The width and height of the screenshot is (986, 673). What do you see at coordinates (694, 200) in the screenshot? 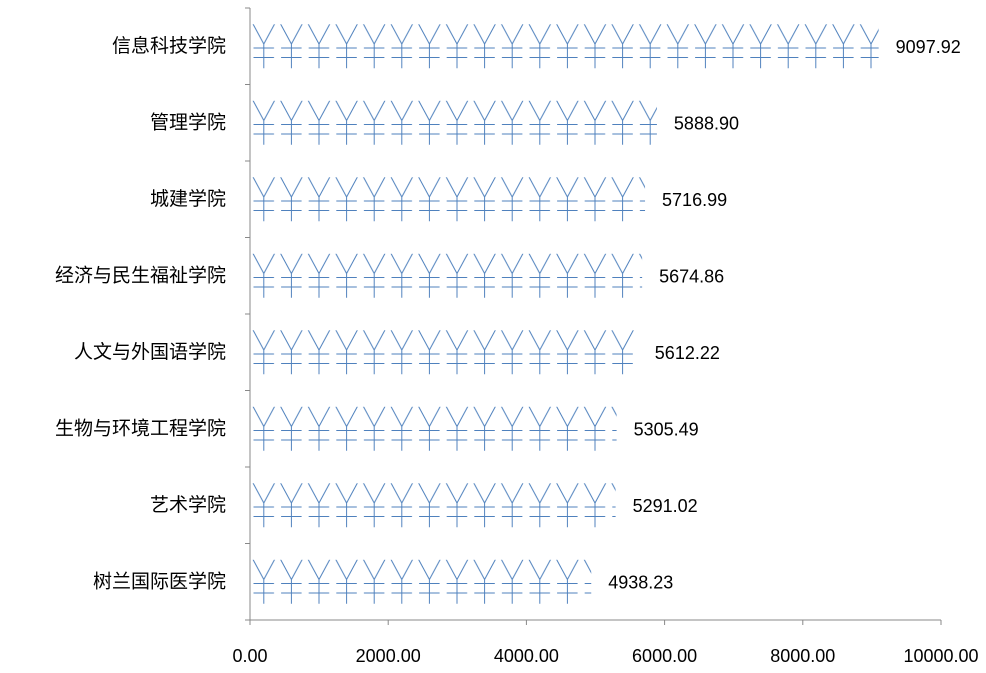
I see `value-label: 5716.99` at bounding box center [694, 200].